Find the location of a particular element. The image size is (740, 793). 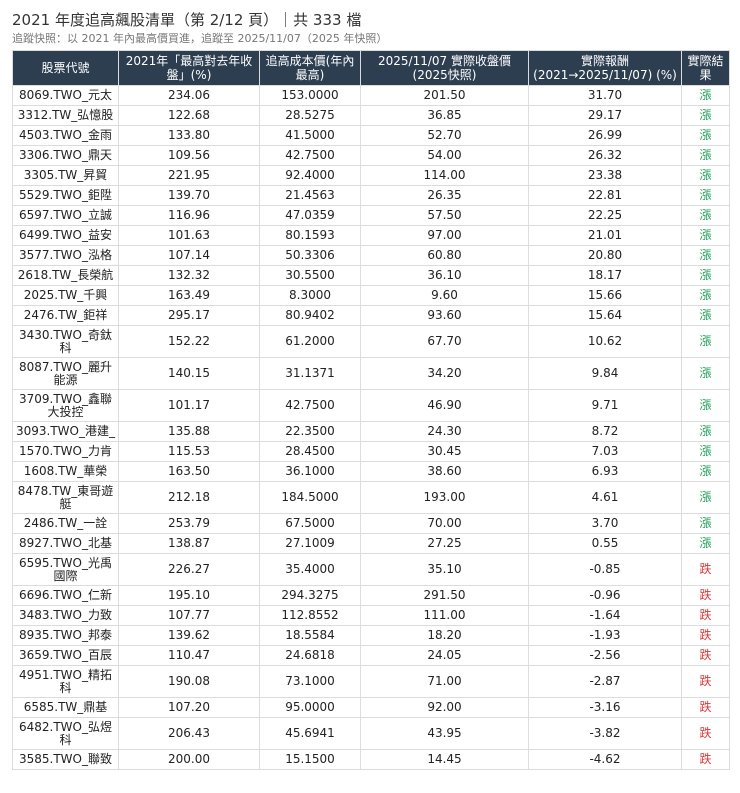

cell-return: 23.38 is located at coordinates (605, 175).